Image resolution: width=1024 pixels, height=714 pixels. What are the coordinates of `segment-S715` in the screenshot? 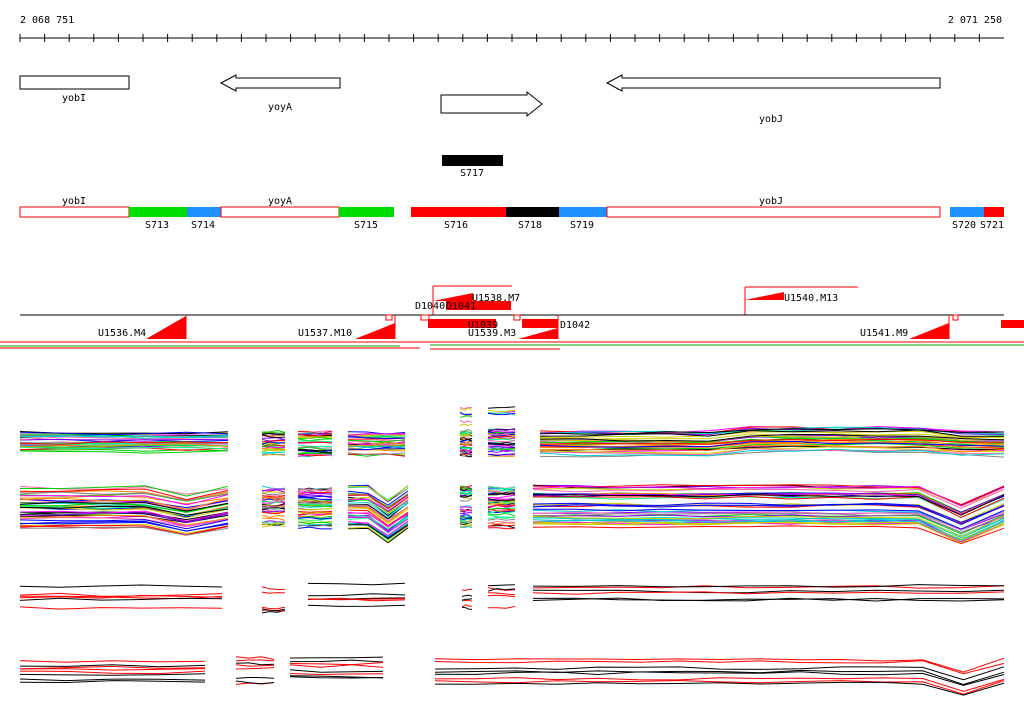 It's located at (366, 212).